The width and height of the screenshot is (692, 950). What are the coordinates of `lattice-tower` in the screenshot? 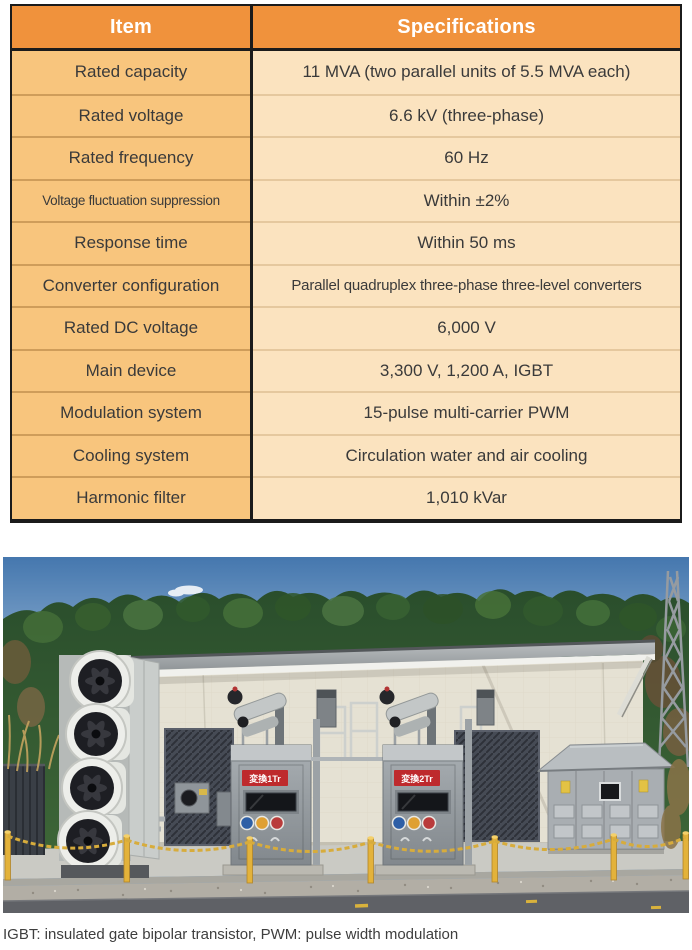 It's located at (673, 669).